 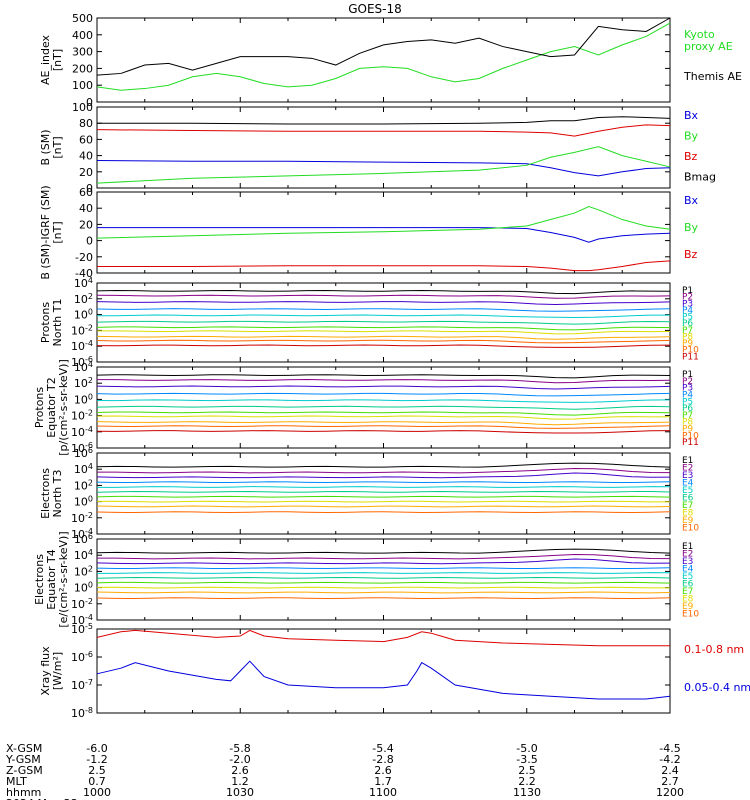 What do you see at coordinates (97, 770) in the screenshot?
I see `x-row-value: 2.5` at bounding box center [97, 770].